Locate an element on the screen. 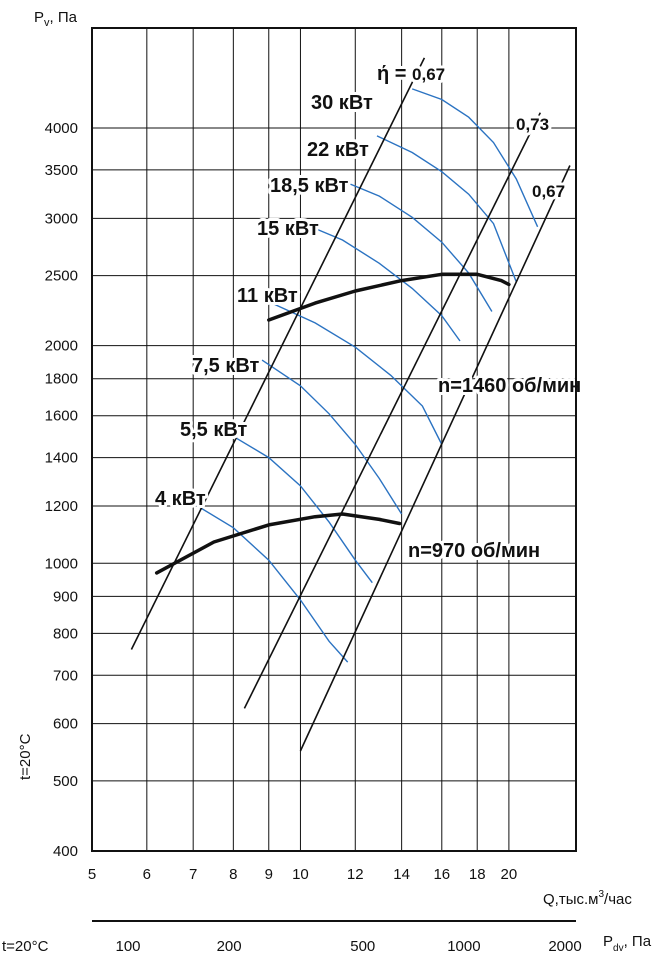 The width and height of the screenshot is (653, 958). y-tick-label-2500: 2500 is located at coordinates (61, 276).